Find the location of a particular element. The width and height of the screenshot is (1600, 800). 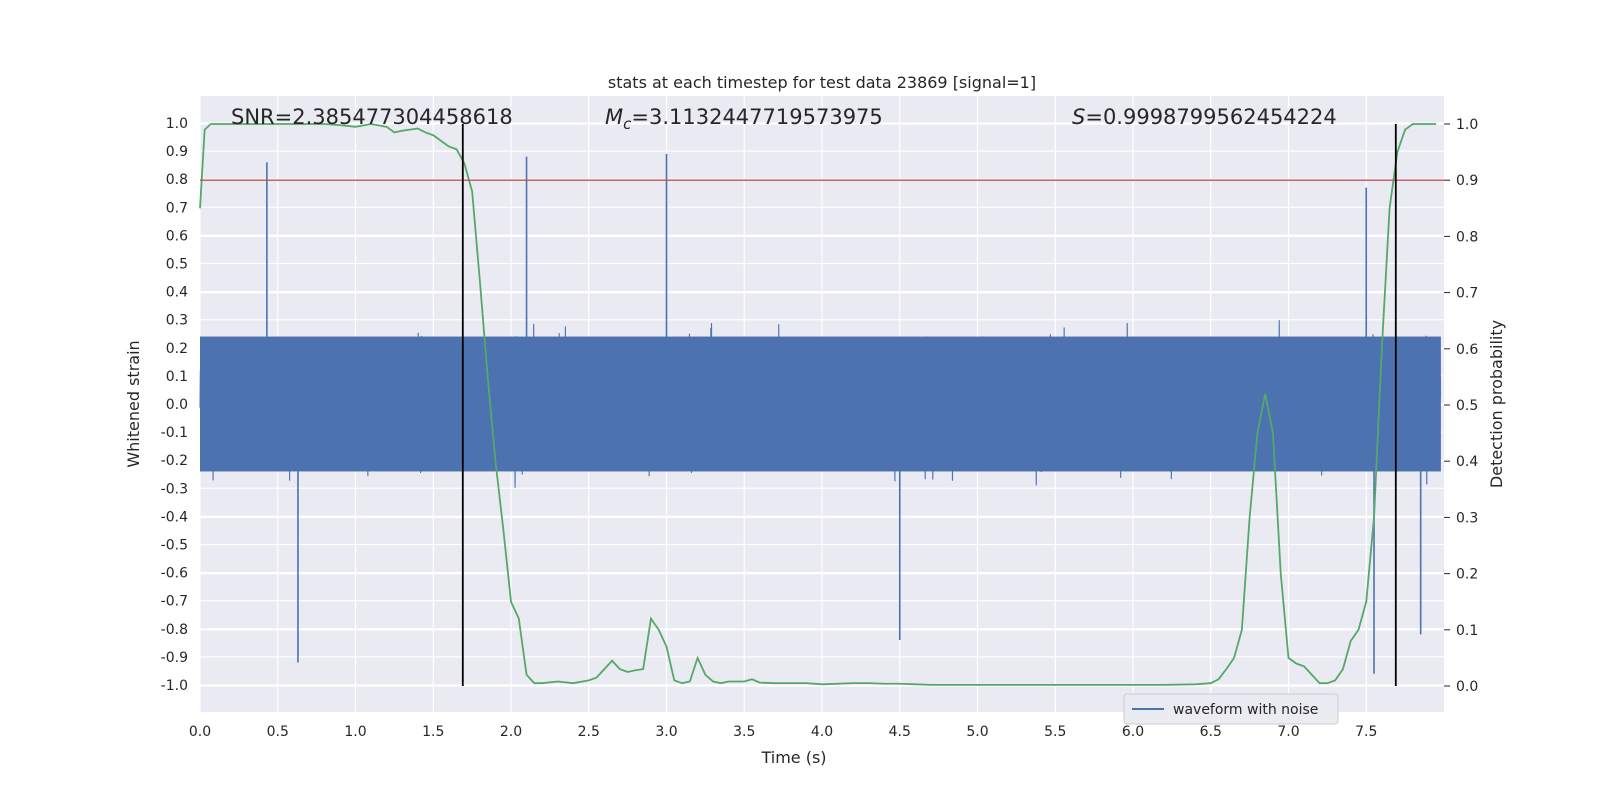

chirp-mass-annotation: Mc=3.1132447719573975 is located at coordinates (744, 119).